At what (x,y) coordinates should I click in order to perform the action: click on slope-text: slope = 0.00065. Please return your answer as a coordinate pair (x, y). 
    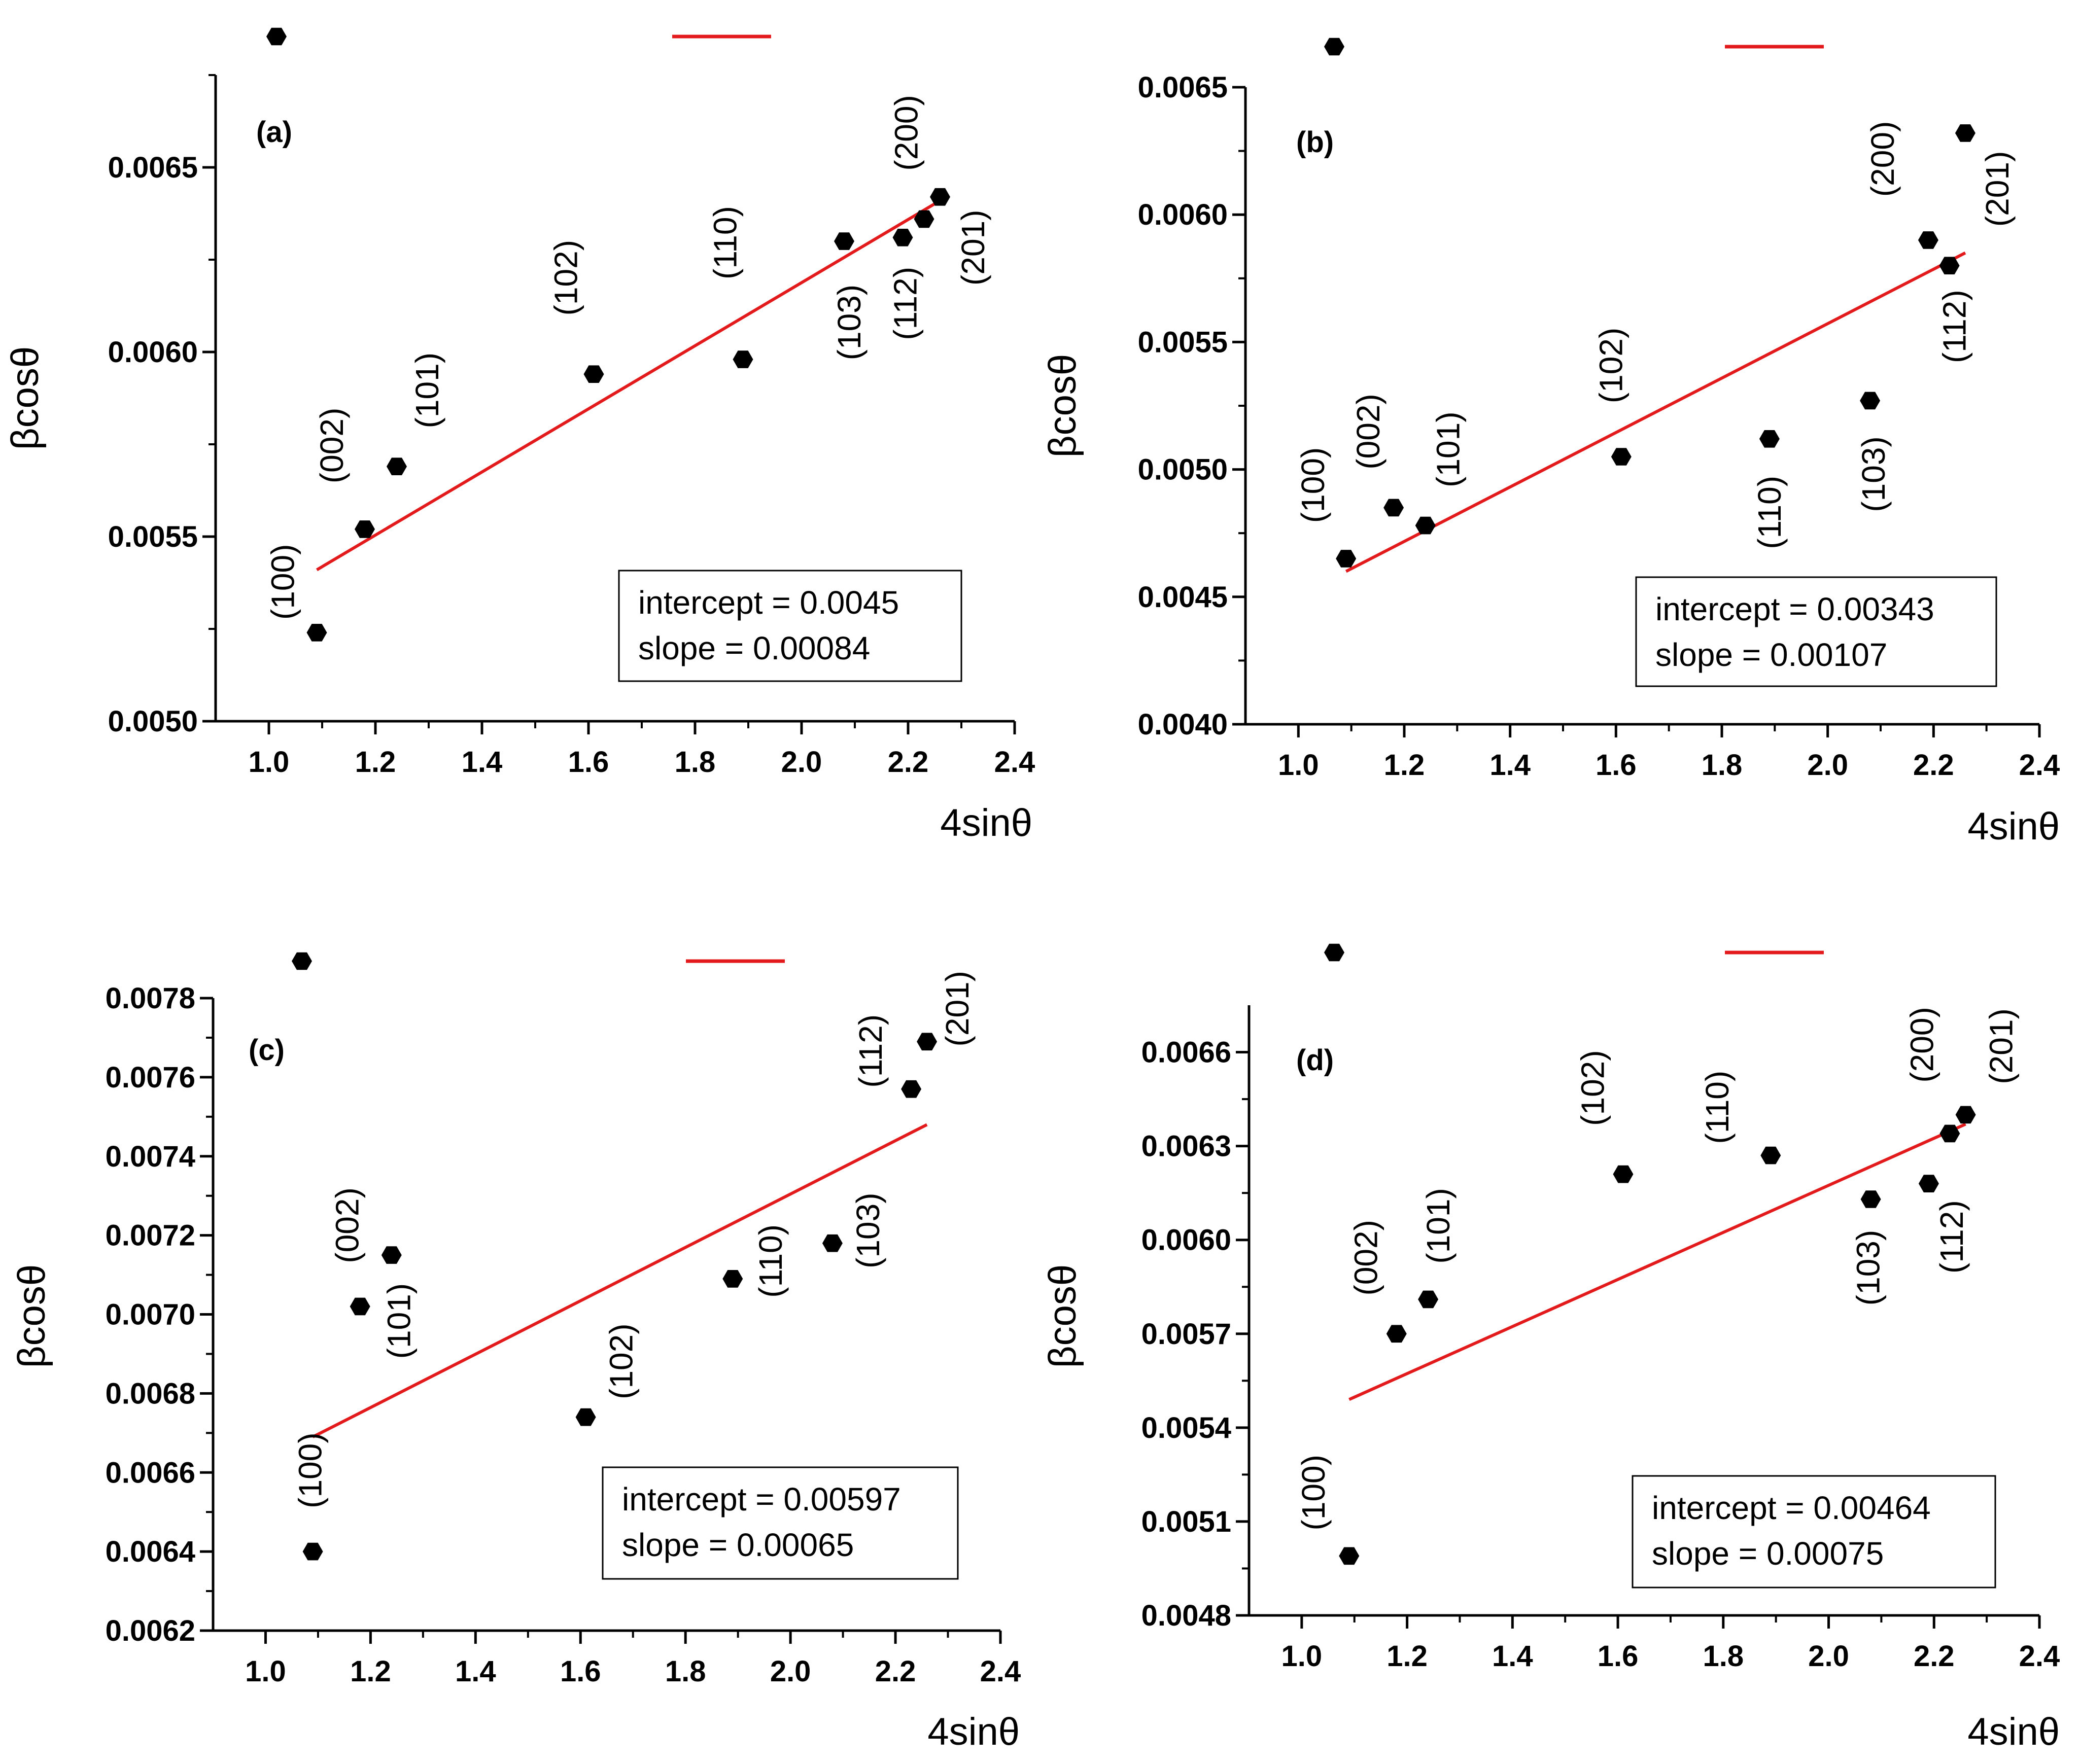
    Looking at the image, I should click on (738, 1545).